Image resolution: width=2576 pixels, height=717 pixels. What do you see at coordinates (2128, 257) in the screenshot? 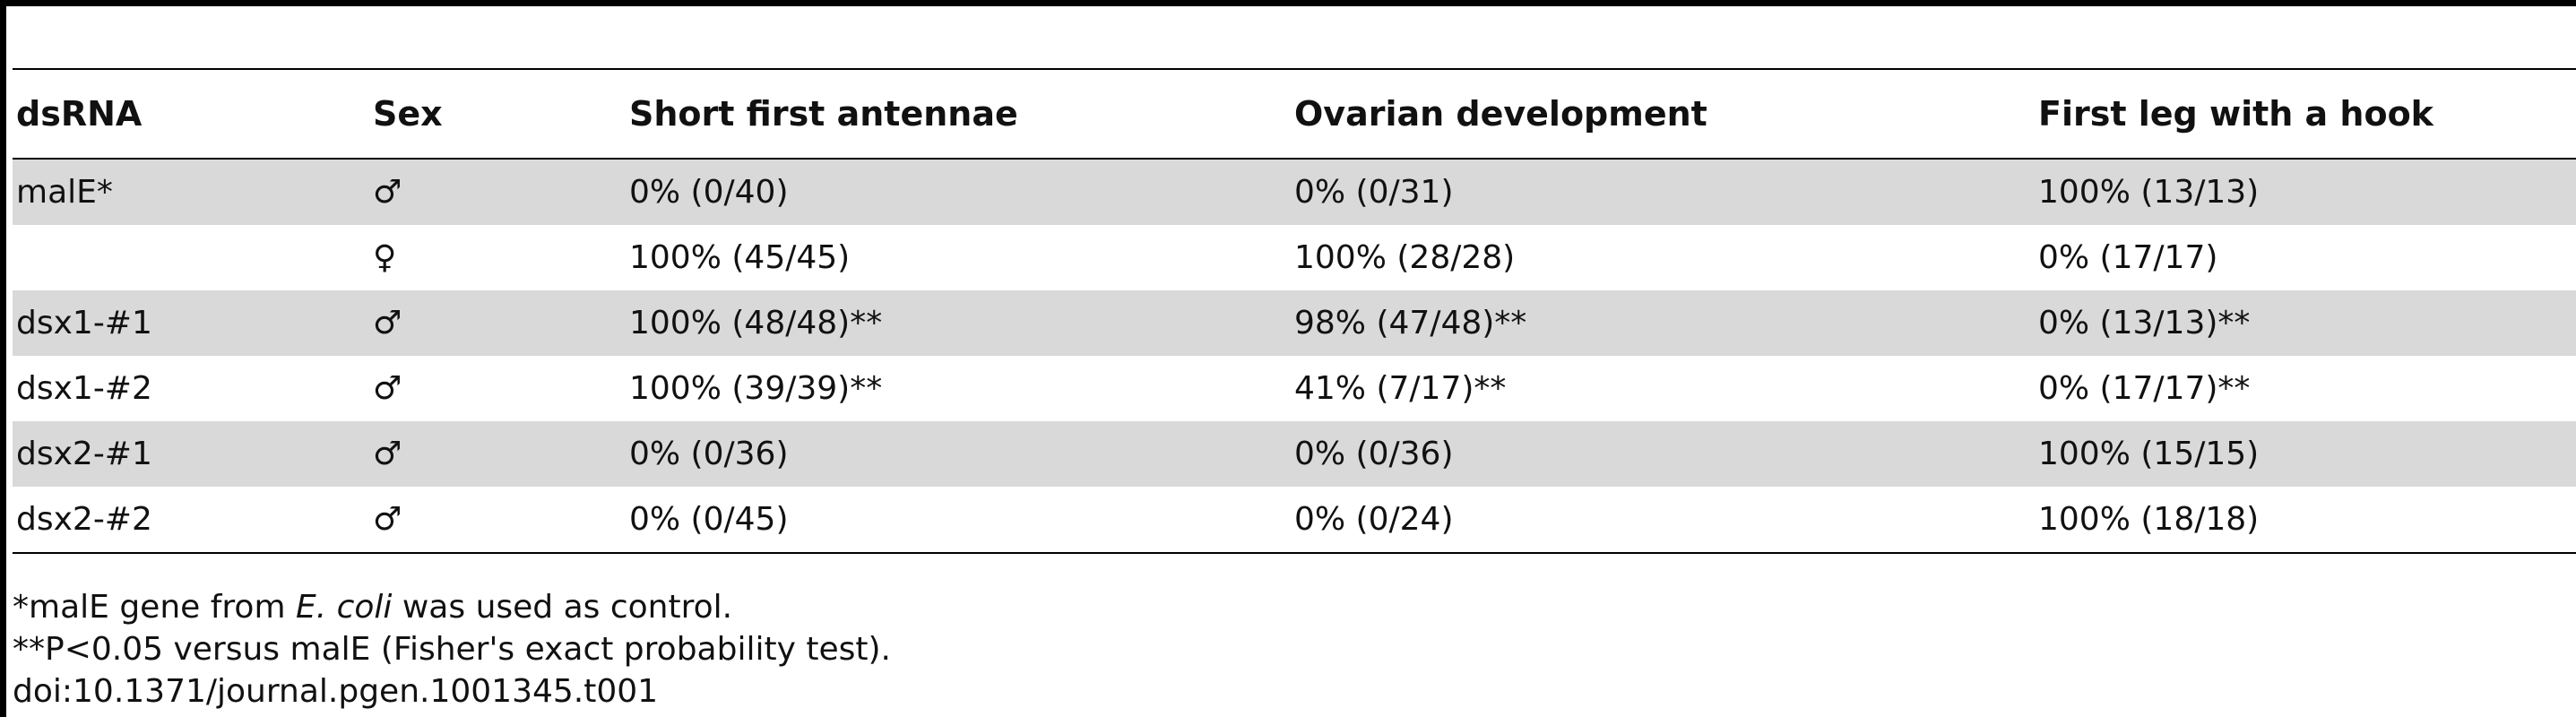
I see `cell-first-leg-hook: 0% (17/17)` at bounding box center [2128, 257].